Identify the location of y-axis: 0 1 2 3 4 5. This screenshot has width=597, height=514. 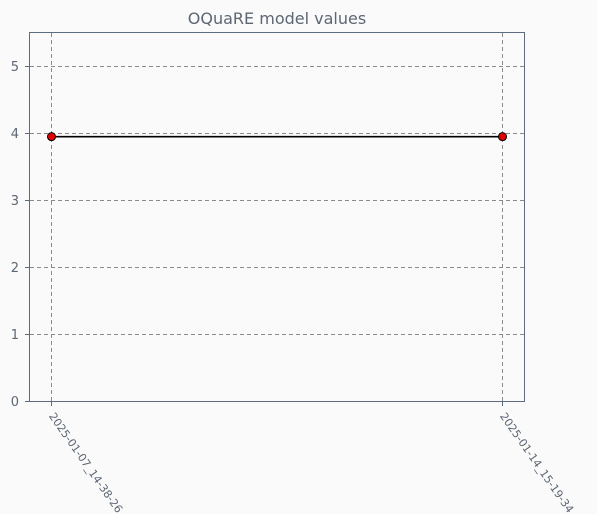
(20, 235).